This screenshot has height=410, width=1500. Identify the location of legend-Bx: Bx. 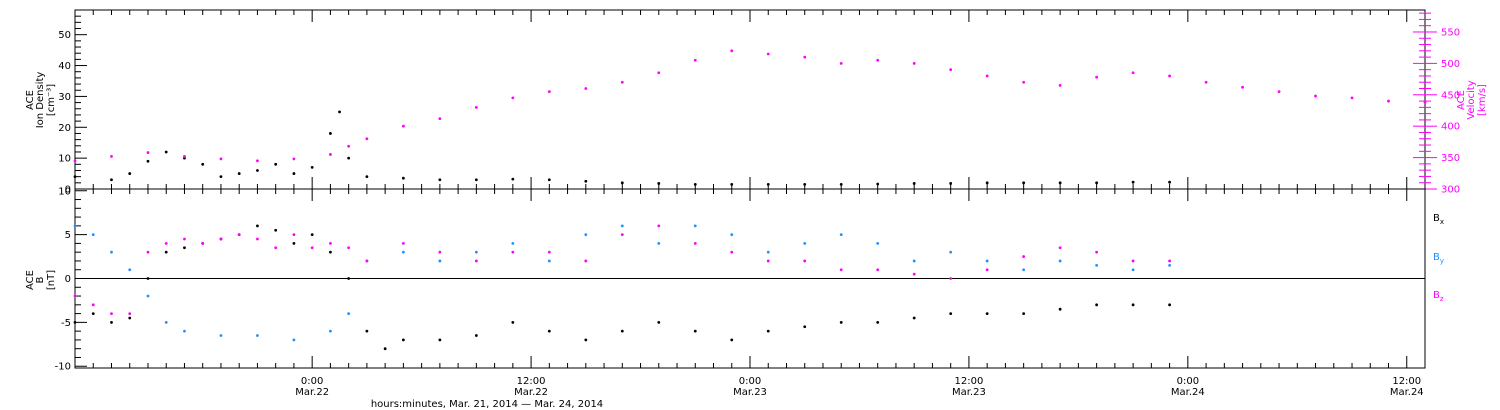
(1438, 219).